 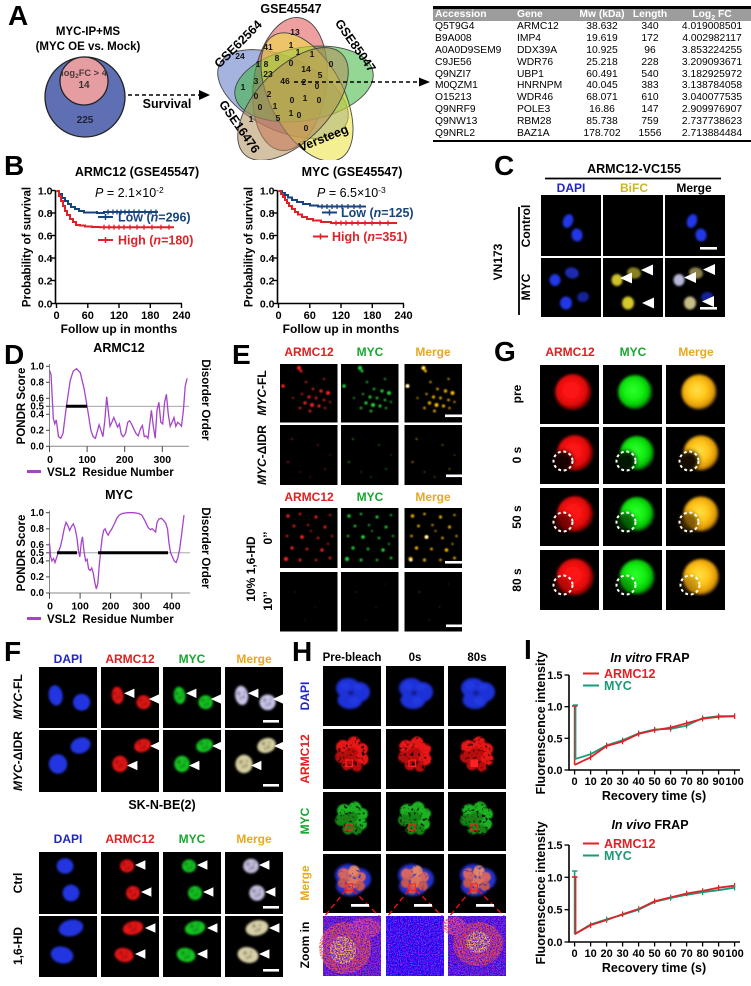 I want to click on svg-text: 41, so click(x=268, y=47).